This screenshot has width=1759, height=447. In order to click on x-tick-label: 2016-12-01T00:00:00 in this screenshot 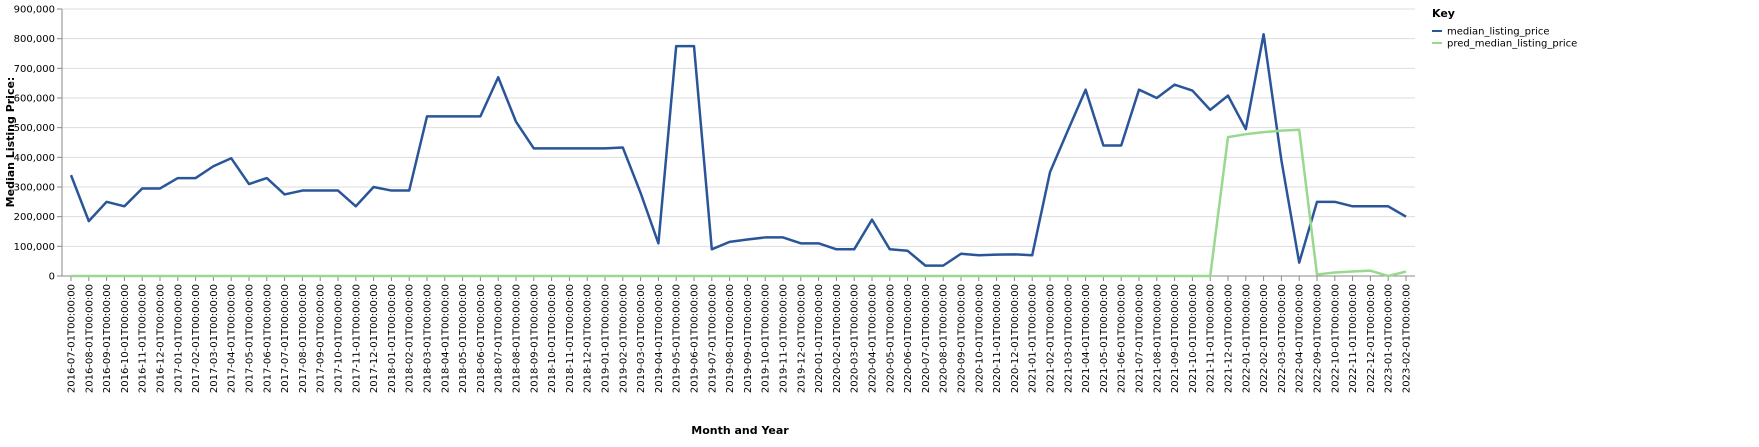, I will do `click(161, 338)`.